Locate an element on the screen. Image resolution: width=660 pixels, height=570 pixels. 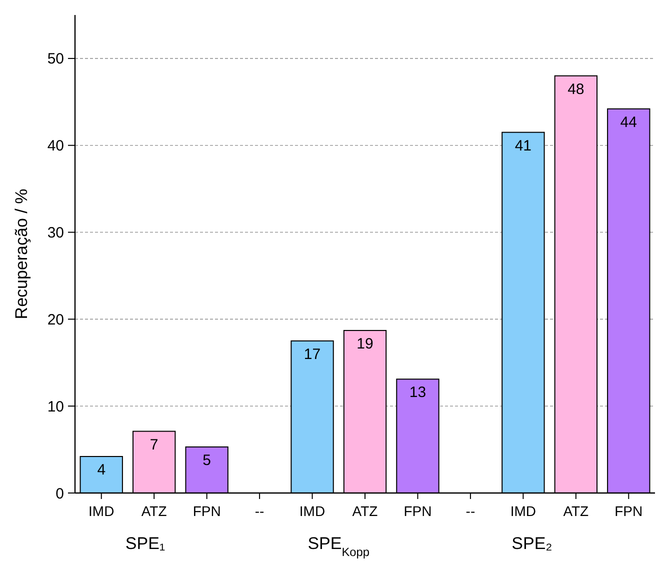
y-tick-label: 0 is located at coordinates (60, 493).